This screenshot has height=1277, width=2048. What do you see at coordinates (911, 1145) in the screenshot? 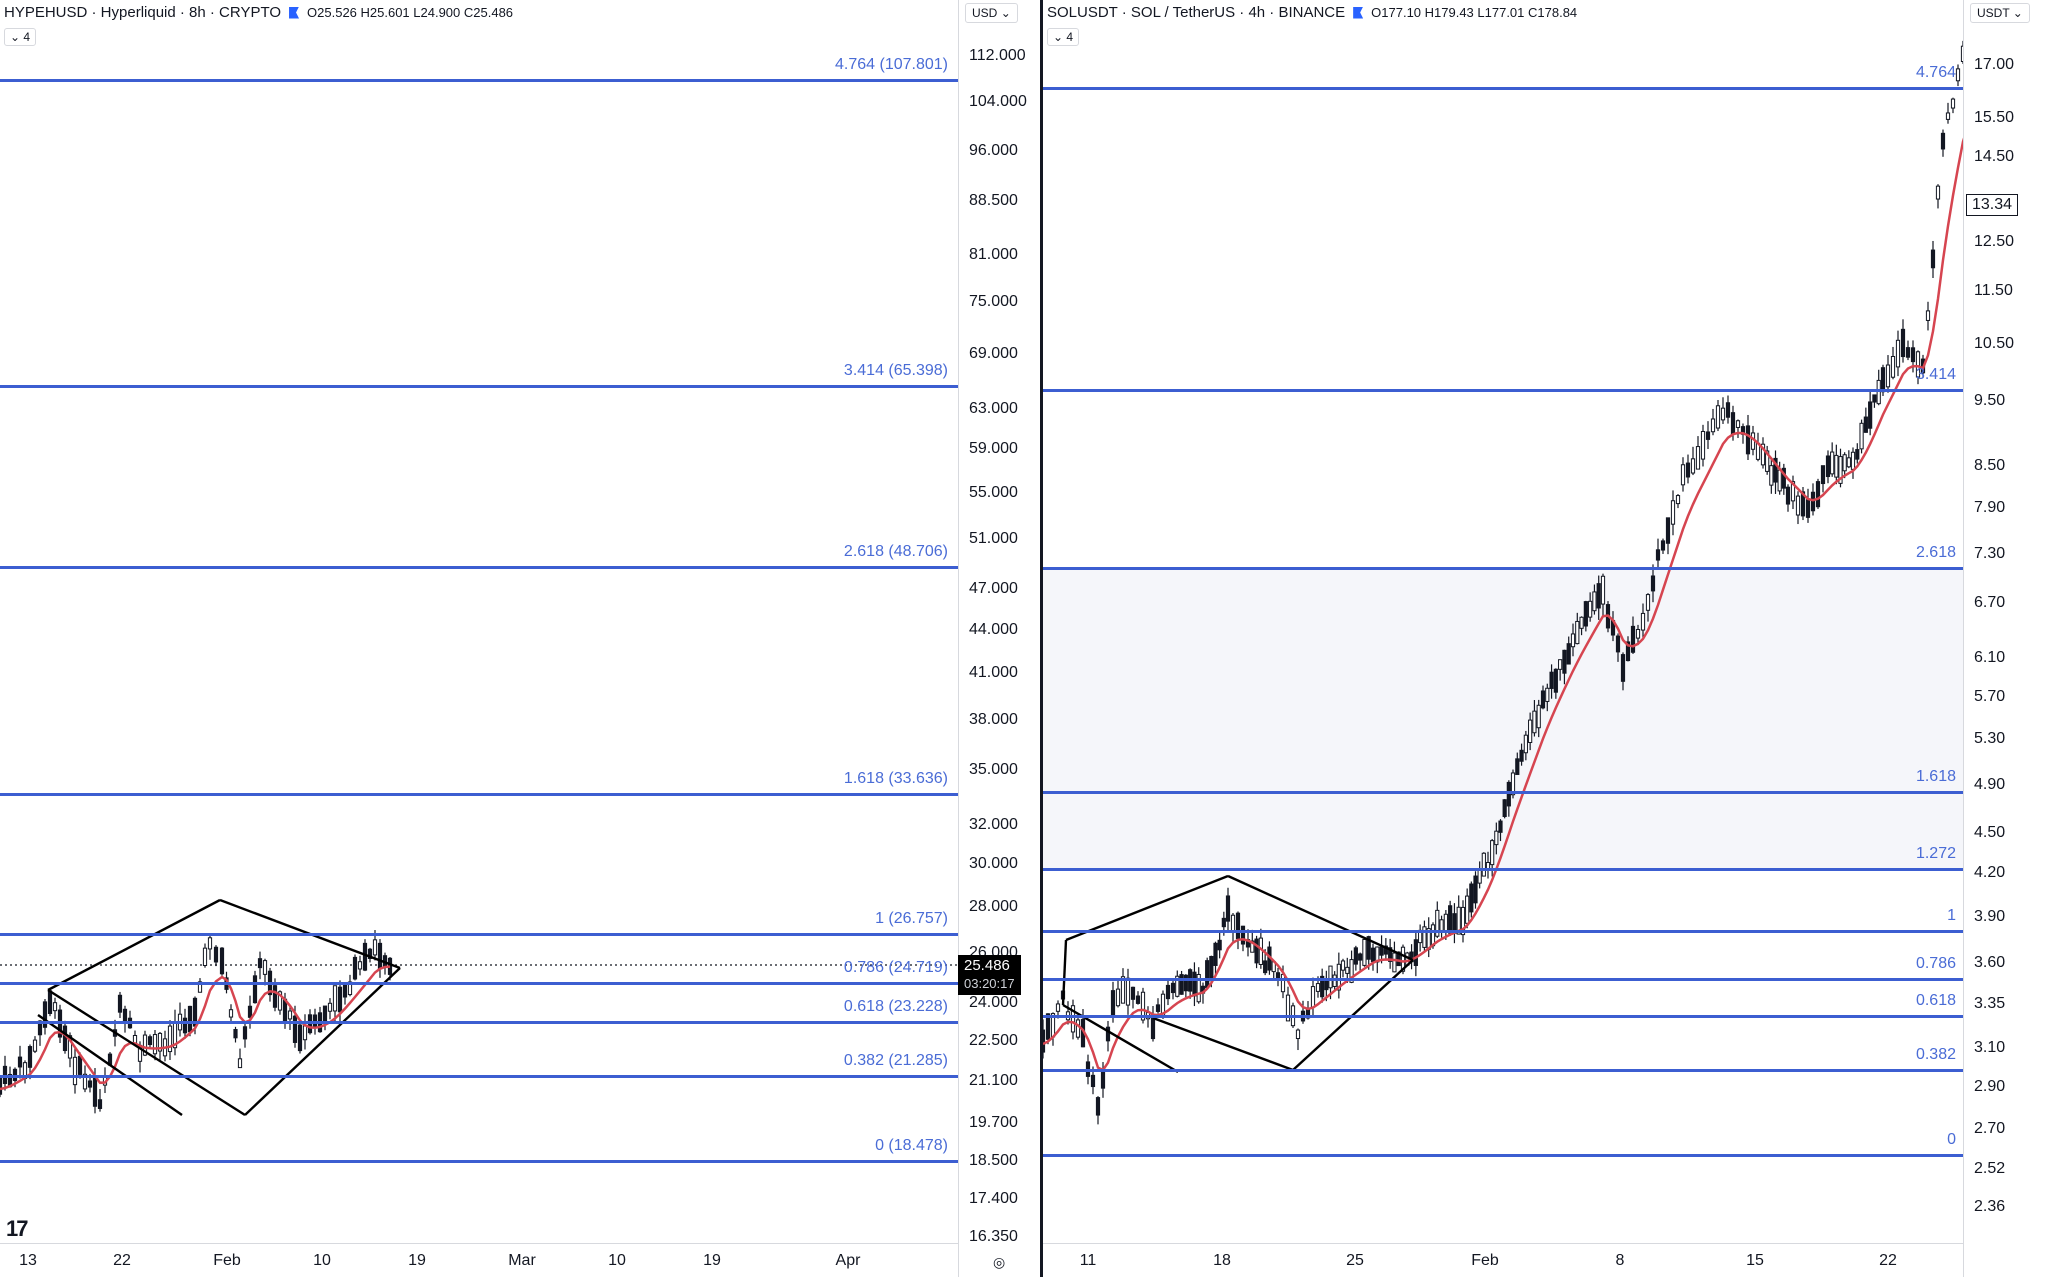
I see `left-fib-label-0: 0 (18.478)` at bounding box center [911, 1145].